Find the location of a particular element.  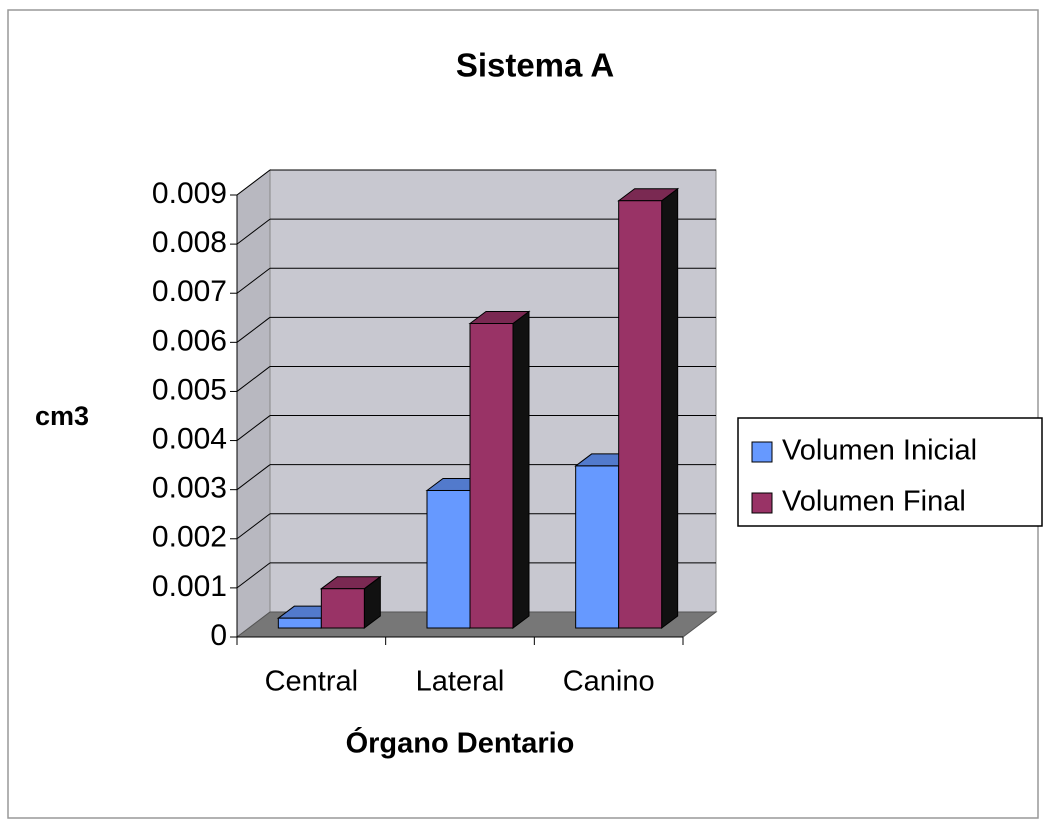

legend-label: Volumen Final is located at coordinates (874, 502).